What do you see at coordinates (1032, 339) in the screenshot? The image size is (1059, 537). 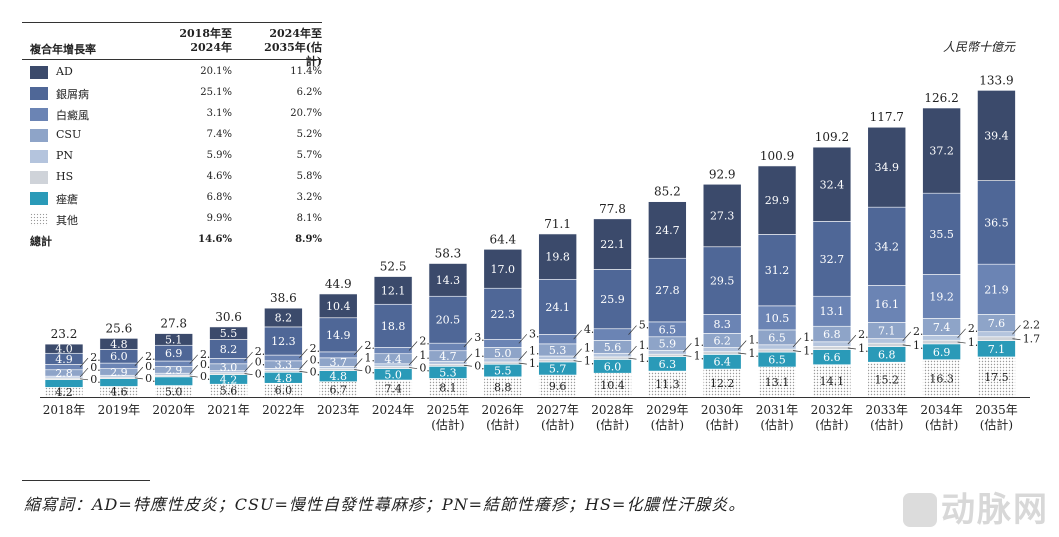 I see `side-value-label: 1.7` at bounding box center [1032, 339].